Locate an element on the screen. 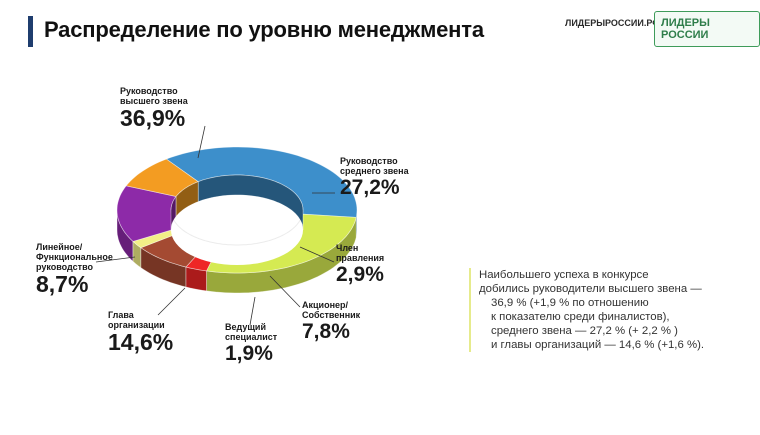 The image size is (760, 435). donut-hole-rim is located at coordinates (237, 227).